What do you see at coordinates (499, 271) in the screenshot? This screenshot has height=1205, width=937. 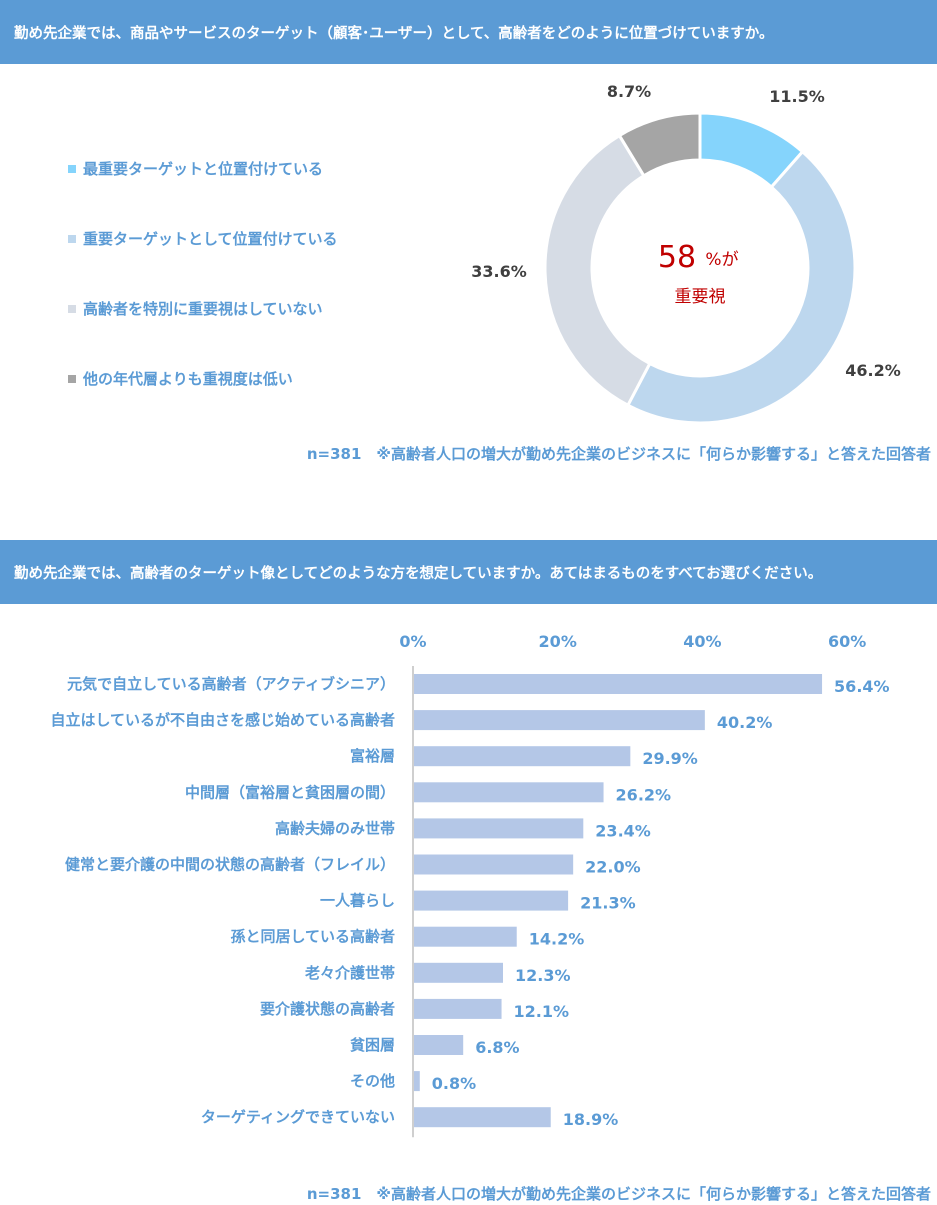 I see `slice-value-label: 33.6%` at bounding box center [499, 271].